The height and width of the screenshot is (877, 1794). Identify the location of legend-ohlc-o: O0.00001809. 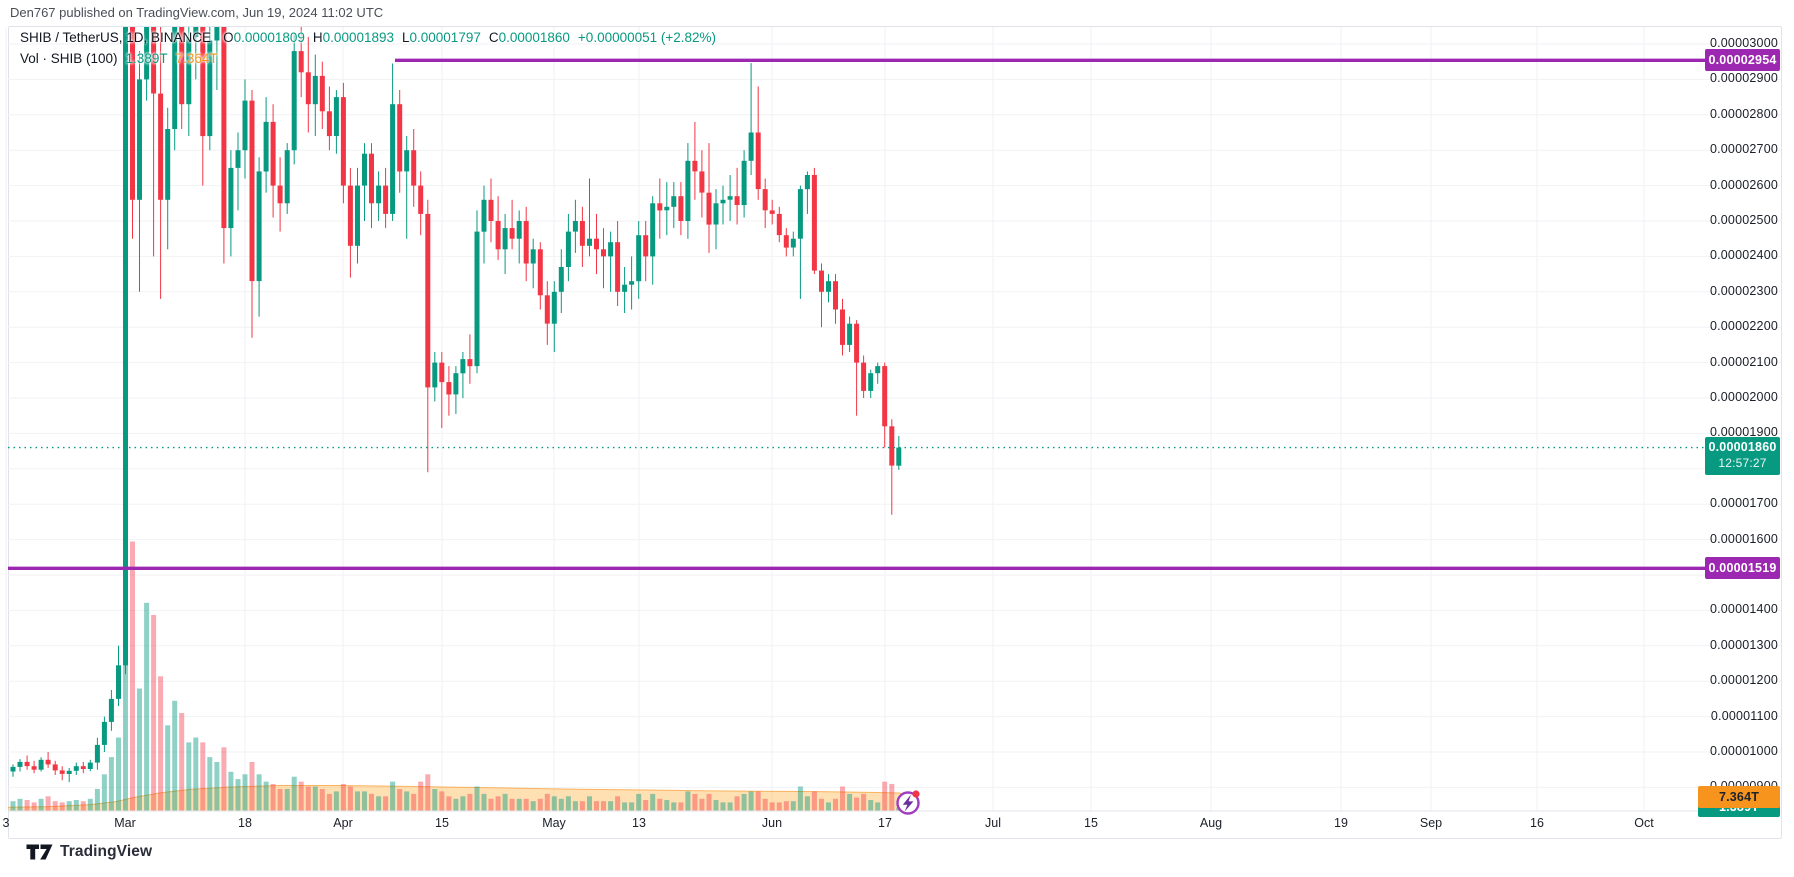
(264, 37).